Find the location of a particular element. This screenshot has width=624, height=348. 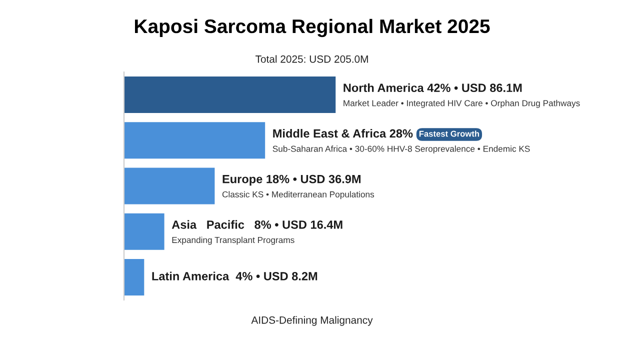

annotation: Sub-Saharan Africa • 30-60% HHV-8 Seroprevalence • Endemic KS is located at coordinates (401, 150).